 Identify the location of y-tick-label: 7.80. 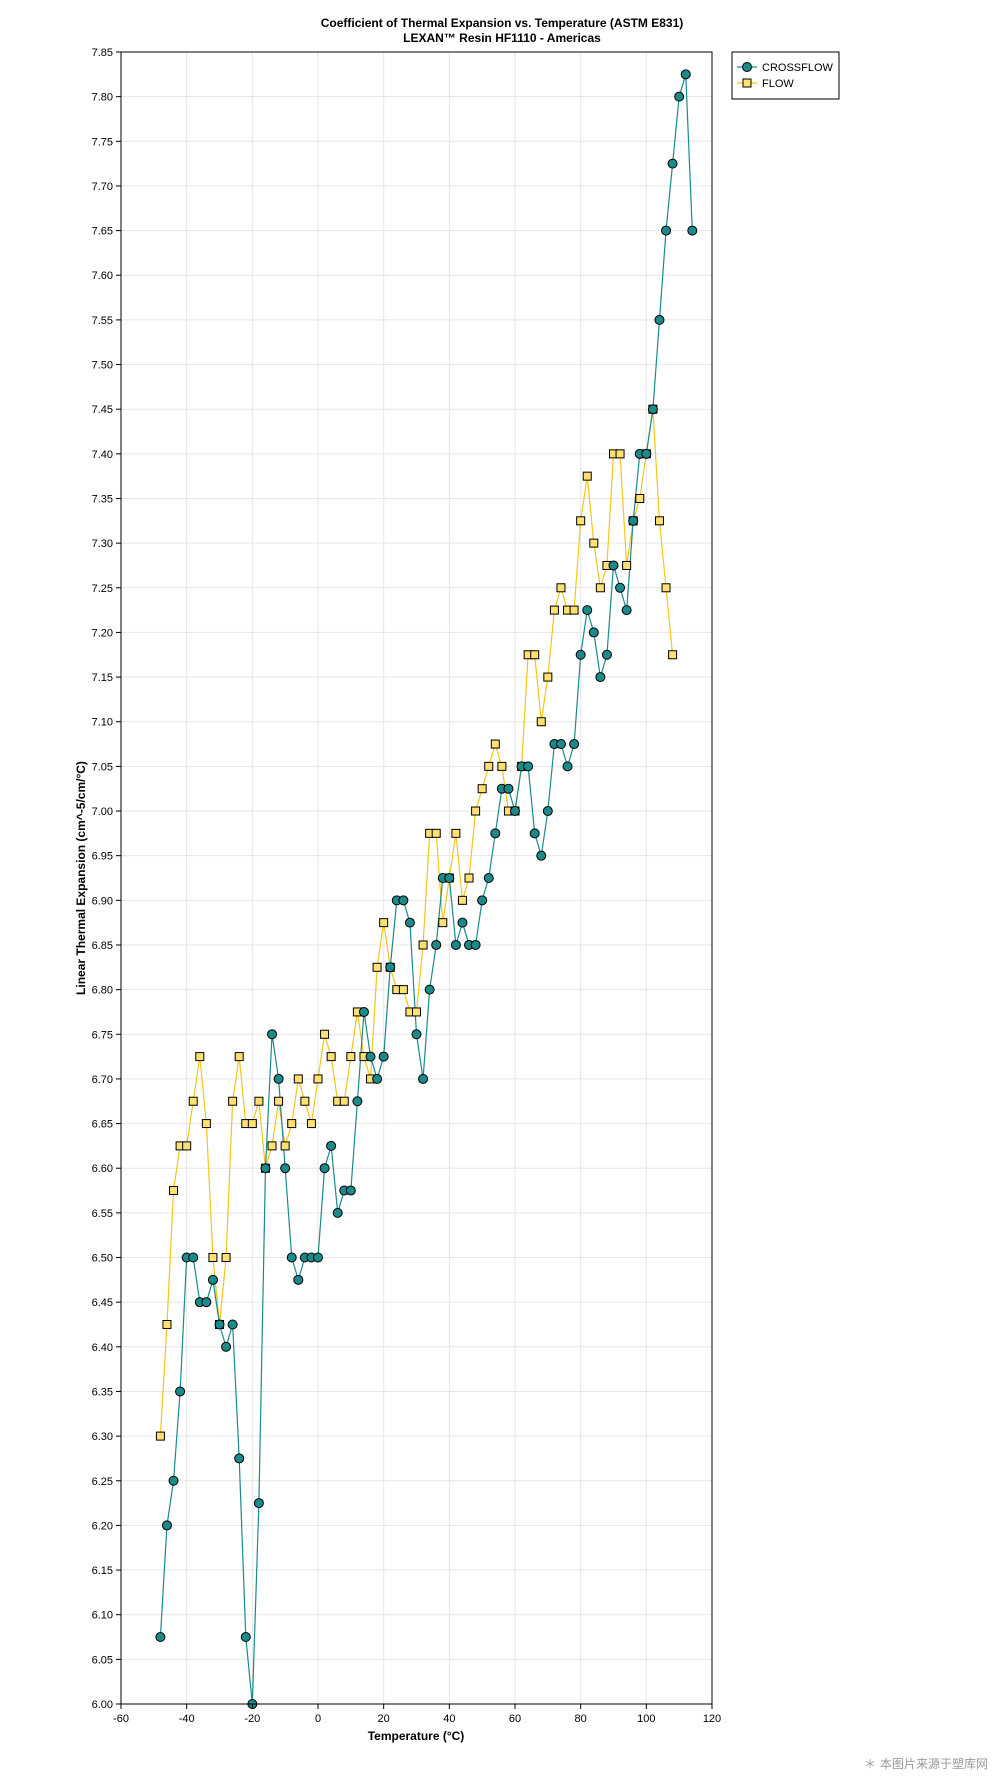
(102, 98).